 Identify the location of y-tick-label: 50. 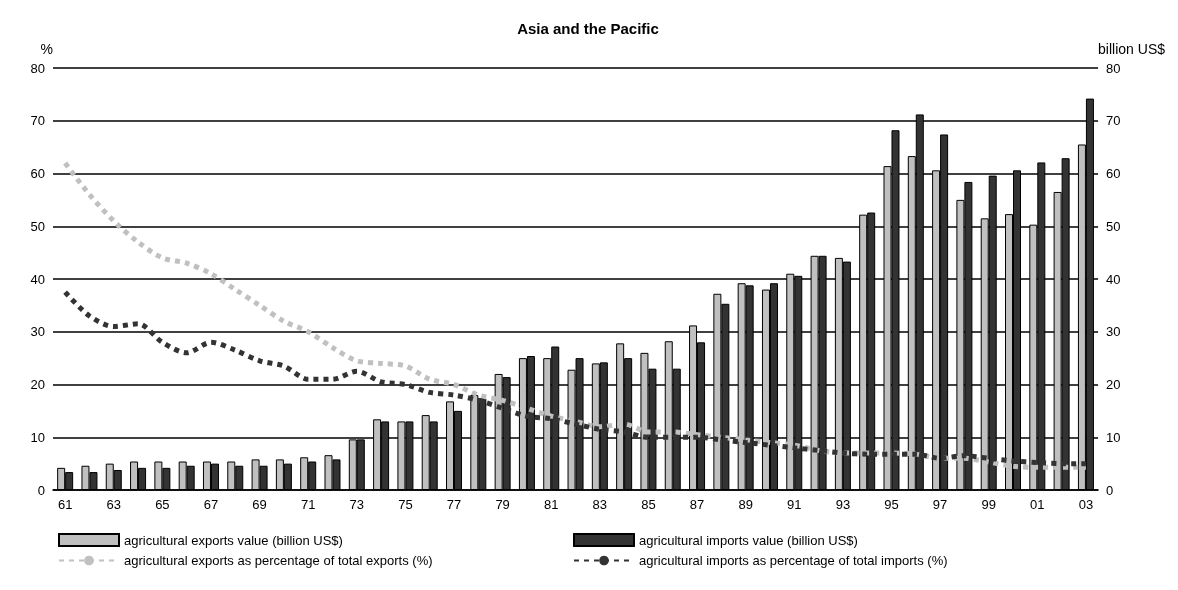
(37, 226).